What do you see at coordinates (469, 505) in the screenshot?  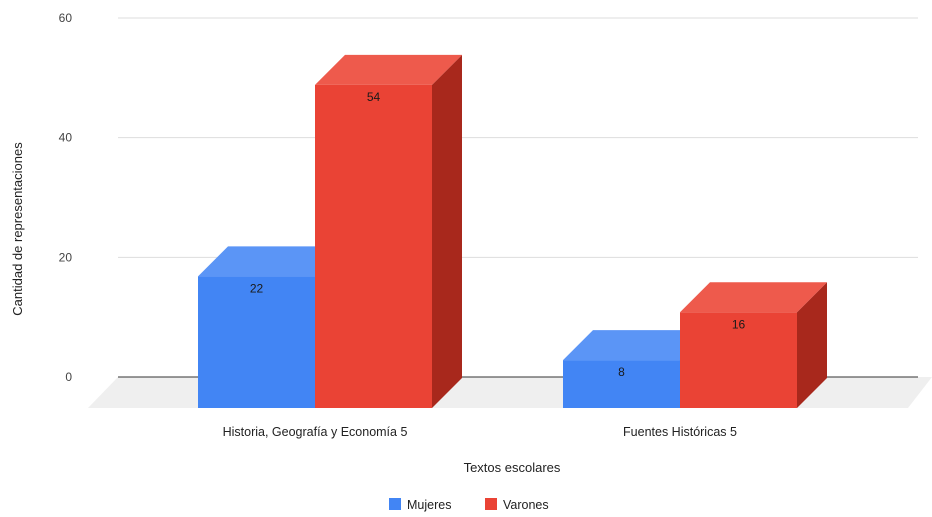 I see `legend: Mujeres Varones` at bounding box center [469, 505].